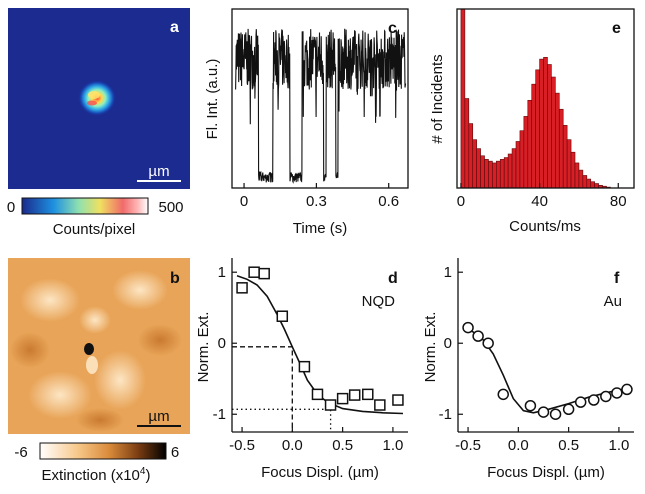  What do you see at coordinates (448, 343) in the screenshot?
I see `panel-f-ytick-label: 0` at bounding box center [448, 343].